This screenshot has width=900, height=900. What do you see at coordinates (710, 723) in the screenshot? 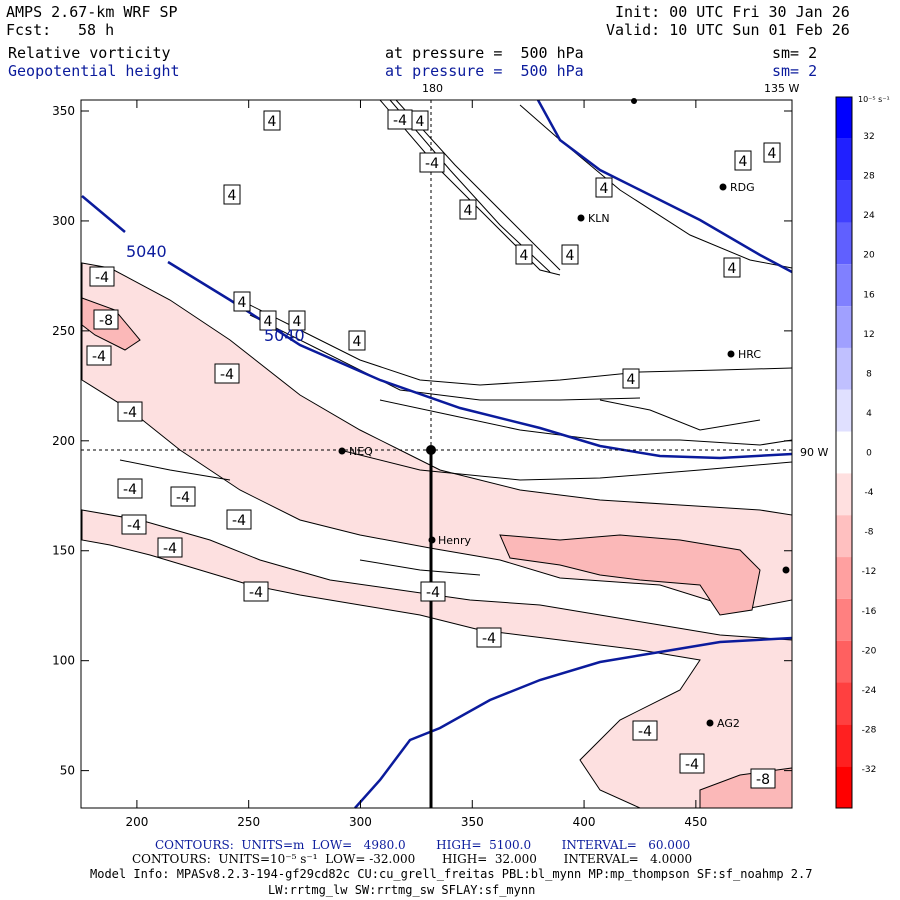
I see `station-dot-ag2` at bounding box center [710, 723].